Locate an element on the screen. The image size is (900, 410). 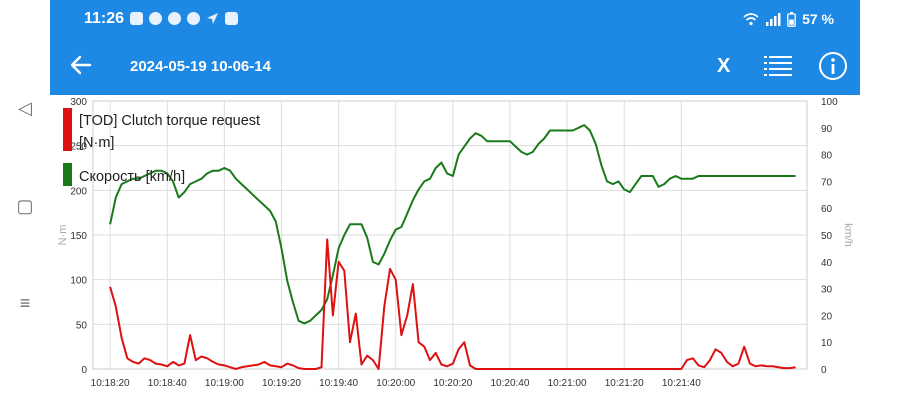
y-right-tick-label: 80 is located at coordinates (827, 156).